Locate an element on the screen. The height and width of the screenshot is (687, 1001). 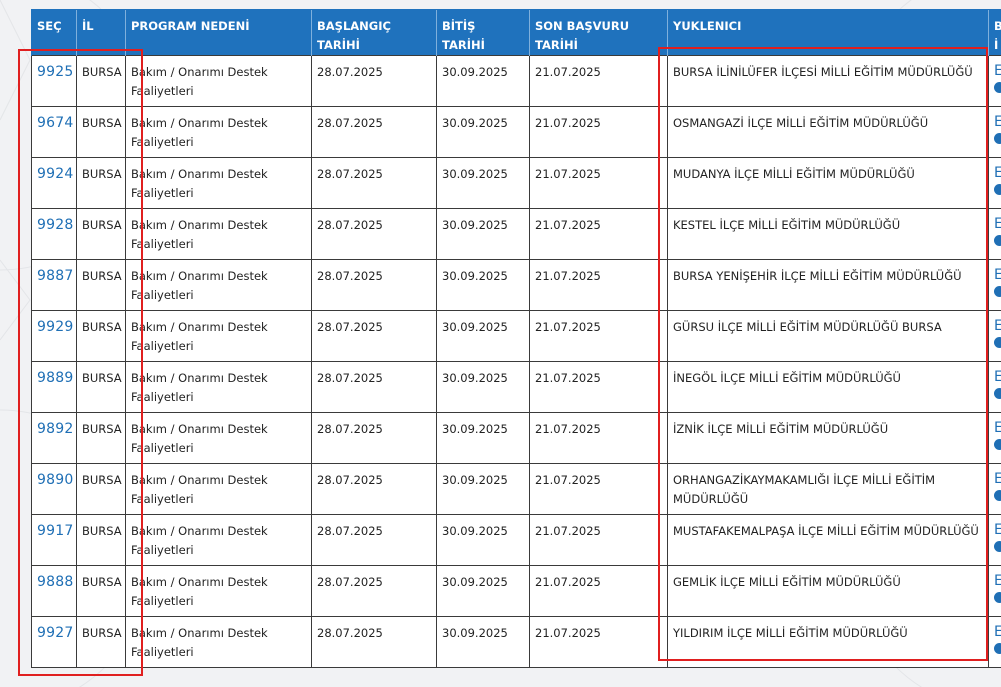
select-link: 9924 is located at coordinates (55, 174).